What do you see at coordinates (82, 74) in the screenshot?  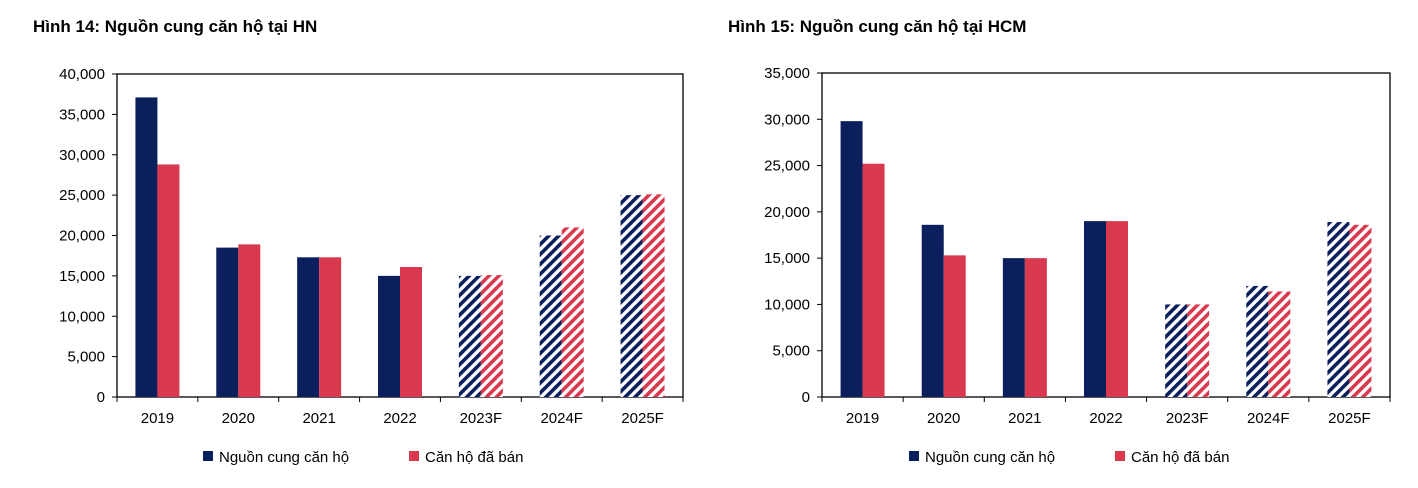 I see `y-tick-label: 40,000` at bounding box center [82, 74].